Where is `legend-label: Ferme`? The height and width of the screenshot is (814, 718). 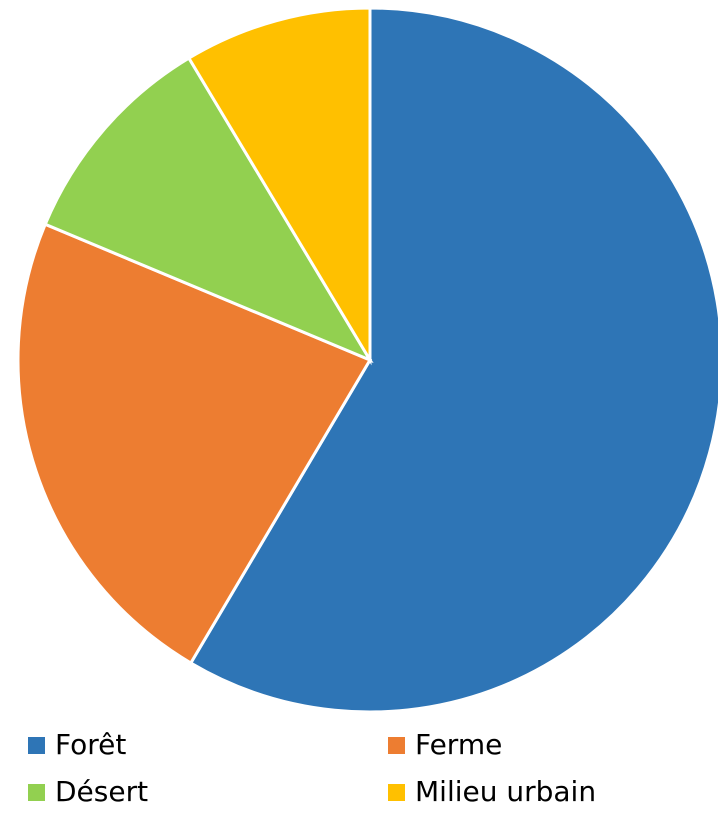
legend-label: Ferme is located at coordinates (458, 744).